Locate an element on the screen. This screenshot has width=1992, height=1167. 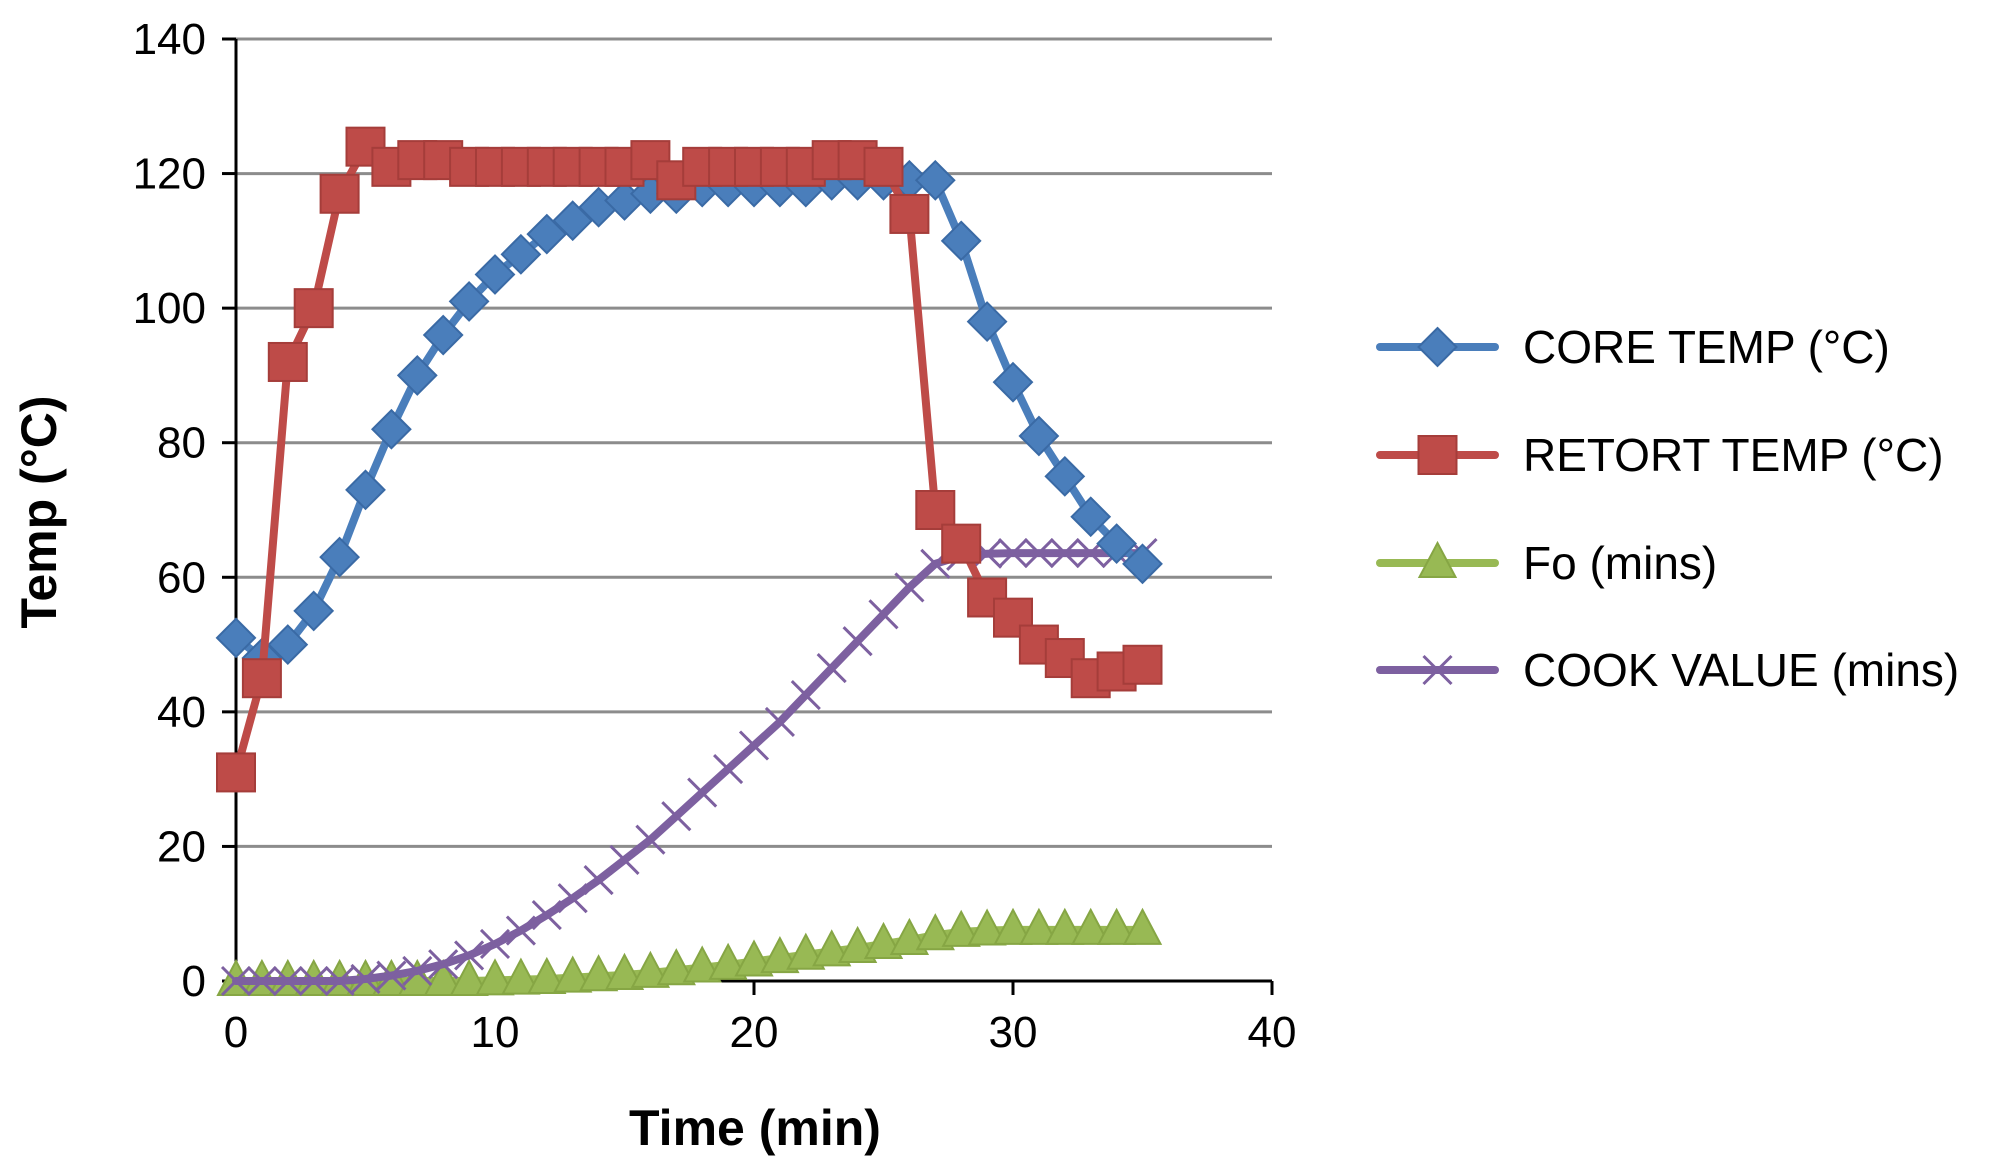
x-tick-label: 20 is located at coordinates (754, 1032).